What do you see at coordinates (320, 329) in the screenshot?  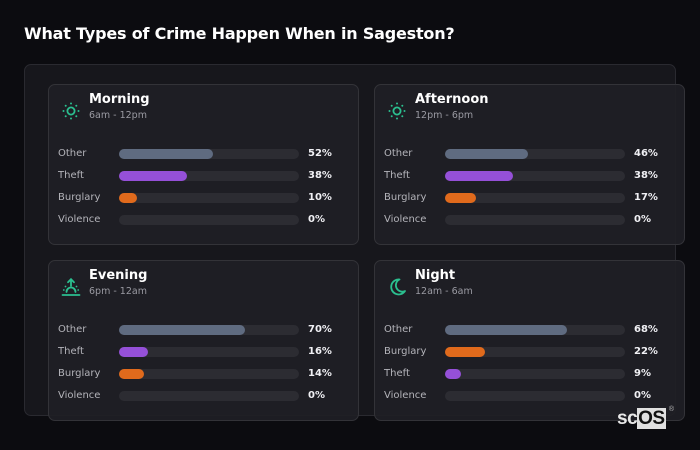 I see `percent-value: 70%` at bounding box center [320, 329].